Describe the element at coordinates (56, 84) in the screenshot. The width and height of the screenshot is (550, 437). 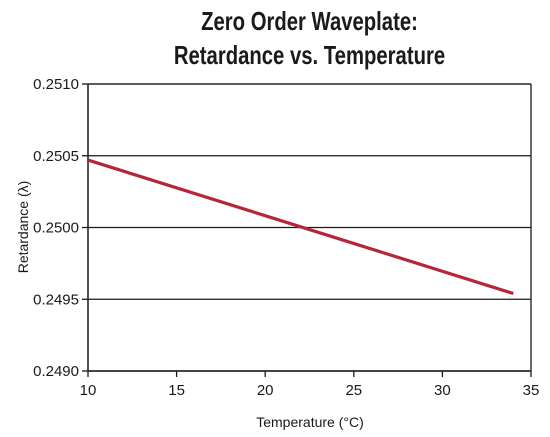
I see `y-tick-label: 0.2510` at that location.